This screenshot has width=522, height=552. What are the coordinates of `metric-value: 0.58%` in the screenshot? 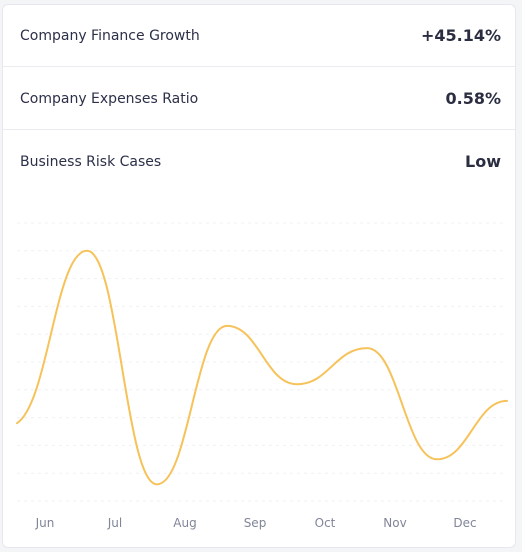 It's located at (473, 98).